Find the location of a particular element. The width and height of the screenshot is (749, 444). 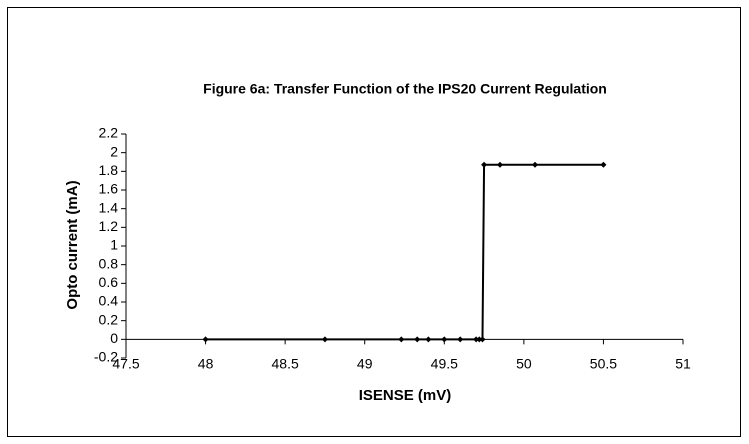

y-tick-label: -0.2 is located at coordinates (106, 357).